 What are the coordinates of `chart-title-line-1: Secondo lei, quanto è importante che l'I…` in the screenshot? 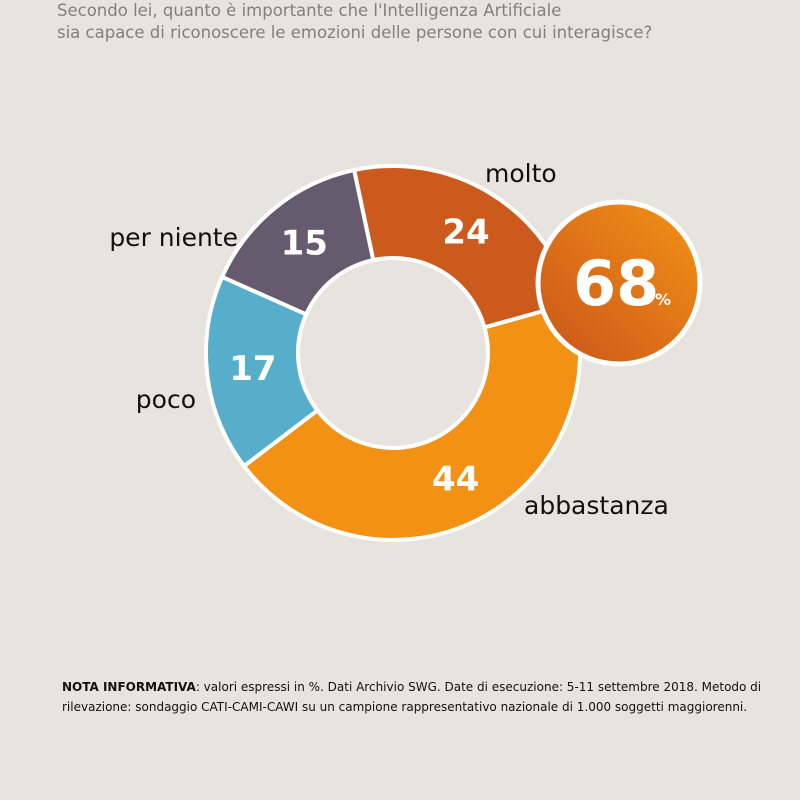 It's located at (309, 10).